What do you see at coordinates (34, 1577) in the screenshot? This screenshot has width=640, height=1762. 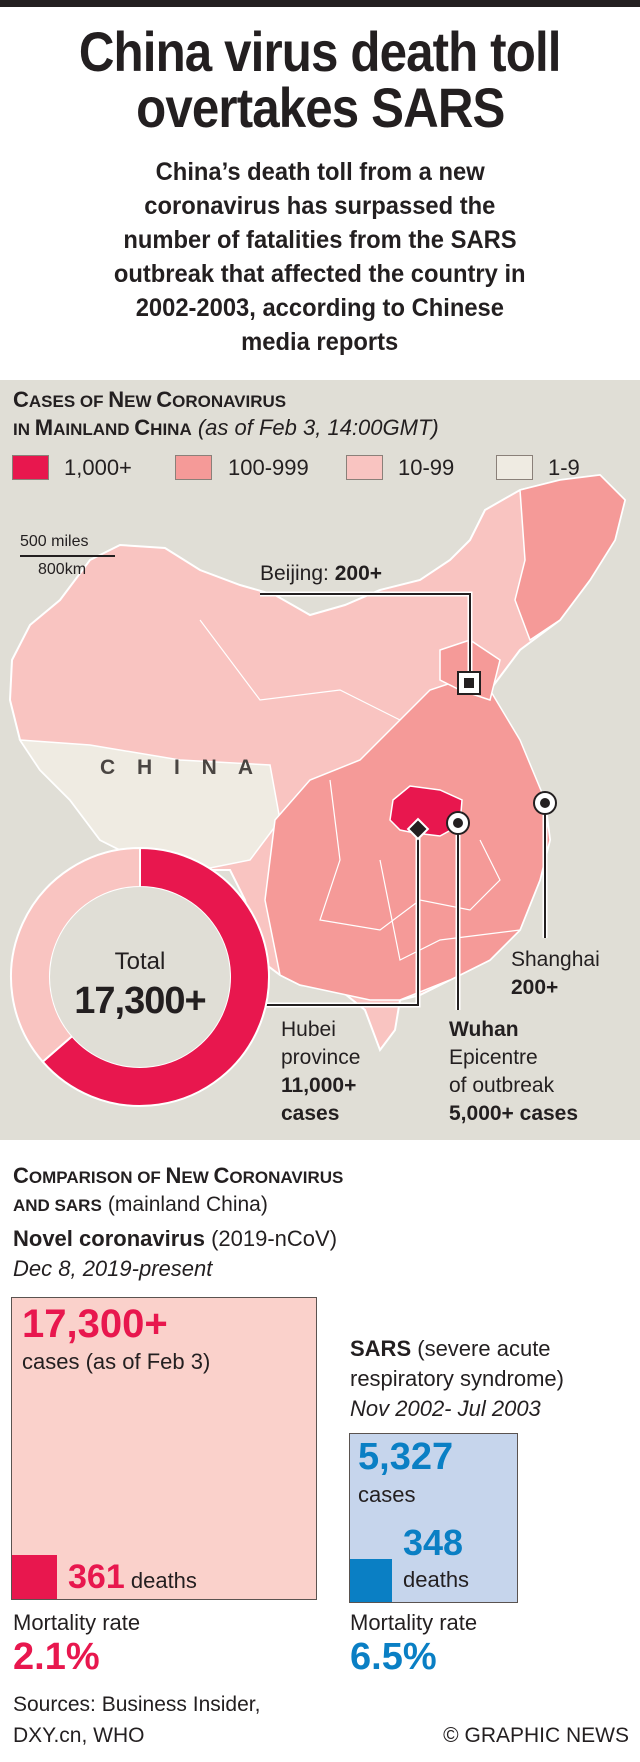 I see `ncov-deaths-square` at bounding box center [34, 1577].